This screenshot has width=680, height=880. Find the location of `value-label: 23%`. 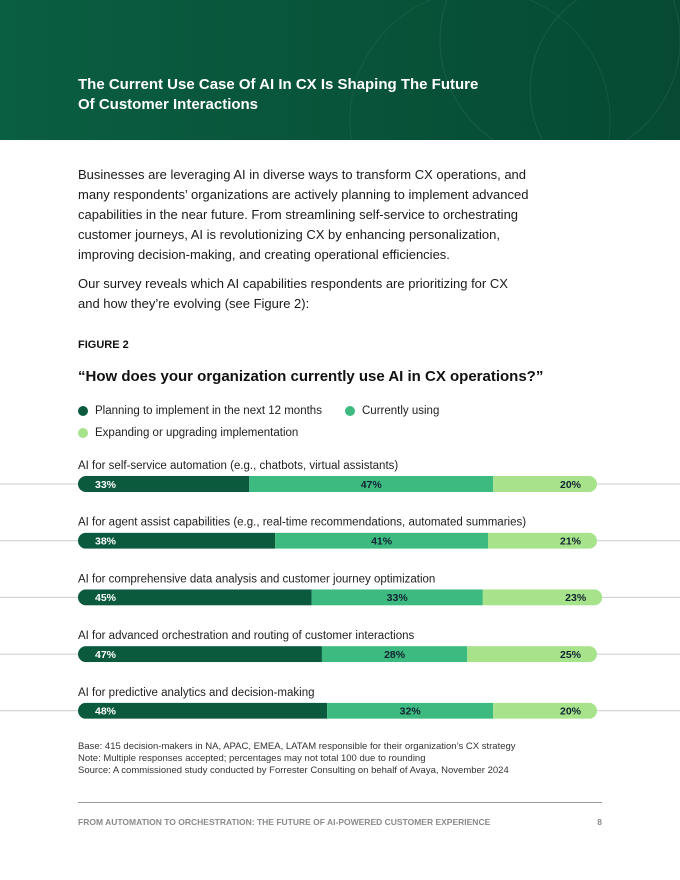

value-label: 23% is located at coordinates (576, 598).